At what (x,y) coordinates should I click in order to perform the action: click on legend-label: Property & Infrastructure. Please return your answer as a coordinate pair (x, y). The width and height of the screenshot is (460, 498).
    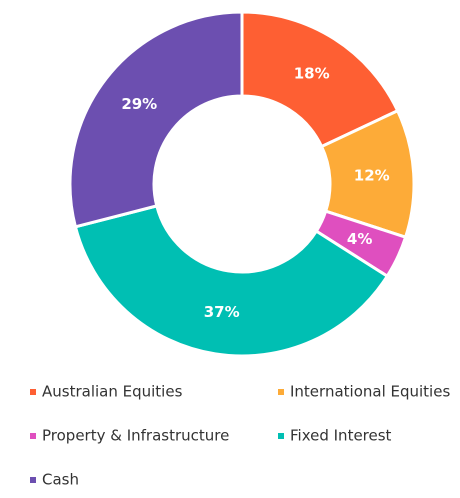
    Looking at the image, I should click on (135, 436).